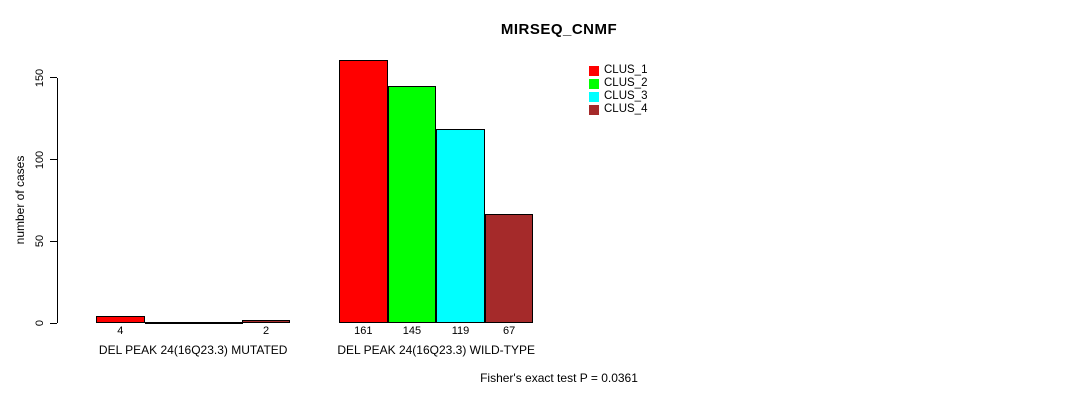 This screenshot has width=1090, height=400. Describe the element at coordinates (626, 96) in the screenshot. I see `legend-label: CLUS_3` at that location.